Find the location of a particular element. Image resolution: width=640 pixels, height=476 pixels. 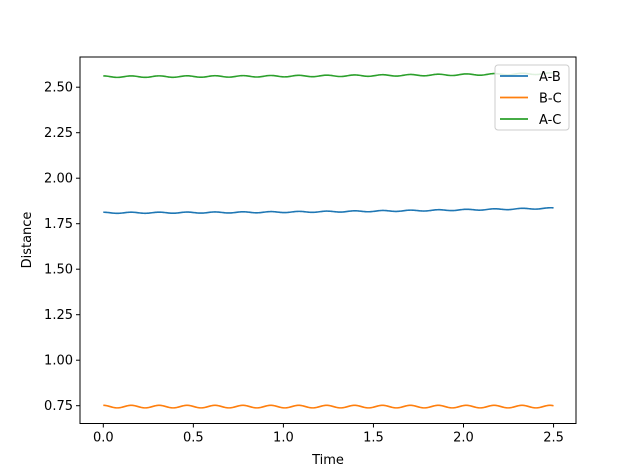

x-tick-label: 2.5 is located at coordinates (553, 438).